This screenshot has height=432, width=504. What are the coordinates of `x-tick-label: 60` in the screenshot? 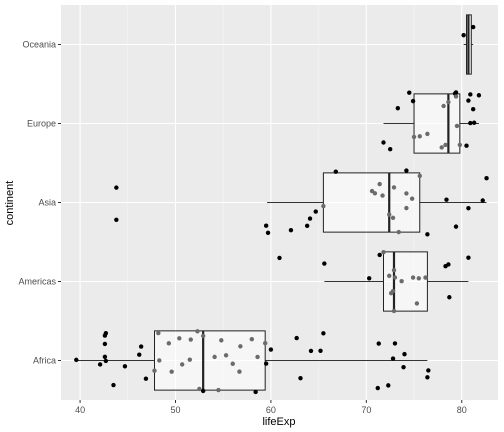 It's located at (271, 410).